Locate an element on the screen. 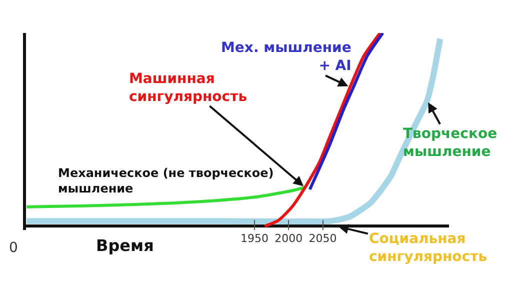  x-tick-label: 1950 is located at coordinates (254, 238).